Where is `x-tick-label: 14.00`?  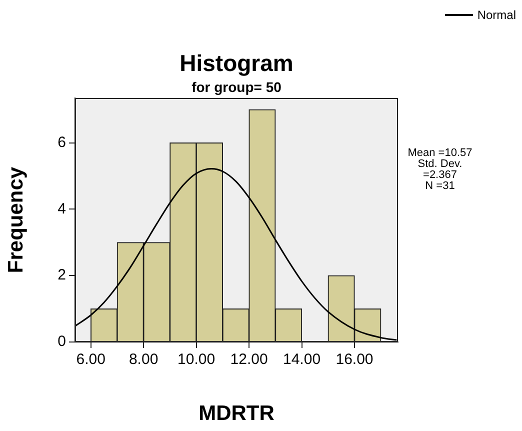
x-tick-label: 14.00 is located at coordinates (301, 359).